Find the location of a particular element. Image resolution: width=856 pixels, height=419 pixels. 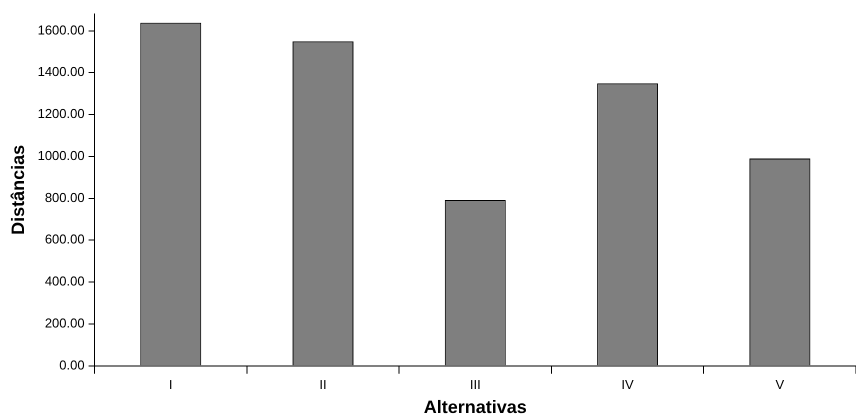

y-tick-label: 600.00 is located at coordinates (64, 239).